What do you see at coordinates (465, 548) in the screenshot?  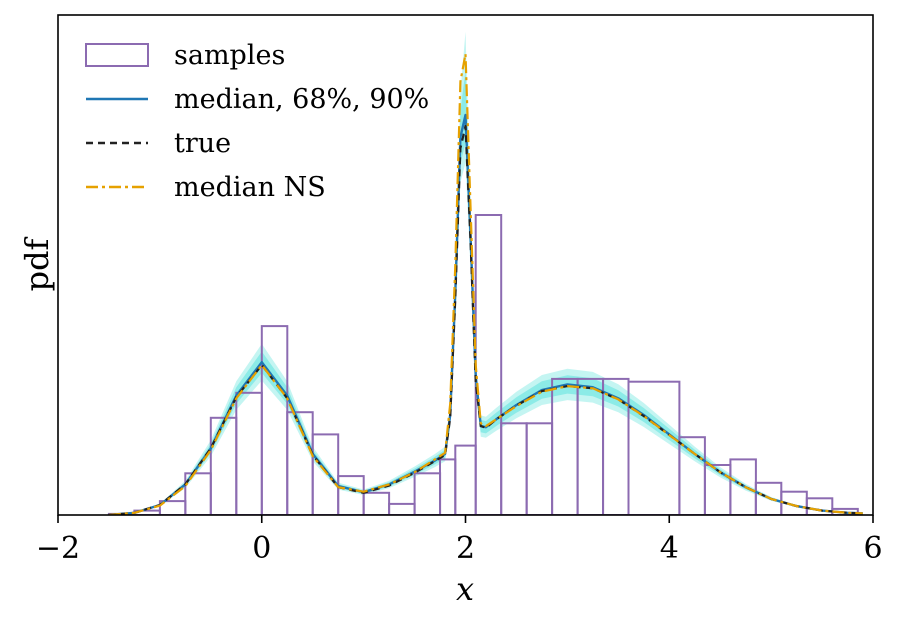 I see `x-tick-label: 2` at bounding box center [465, 548].